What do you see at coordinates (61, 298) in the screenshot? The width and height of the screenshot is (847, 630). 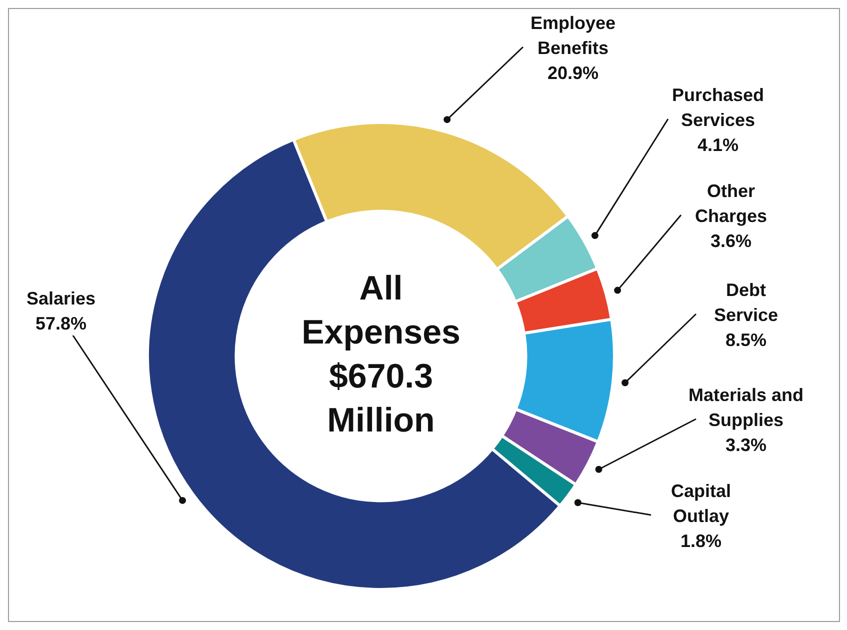 I see `slice-label: Salaries` at bounding box center [61, 298].